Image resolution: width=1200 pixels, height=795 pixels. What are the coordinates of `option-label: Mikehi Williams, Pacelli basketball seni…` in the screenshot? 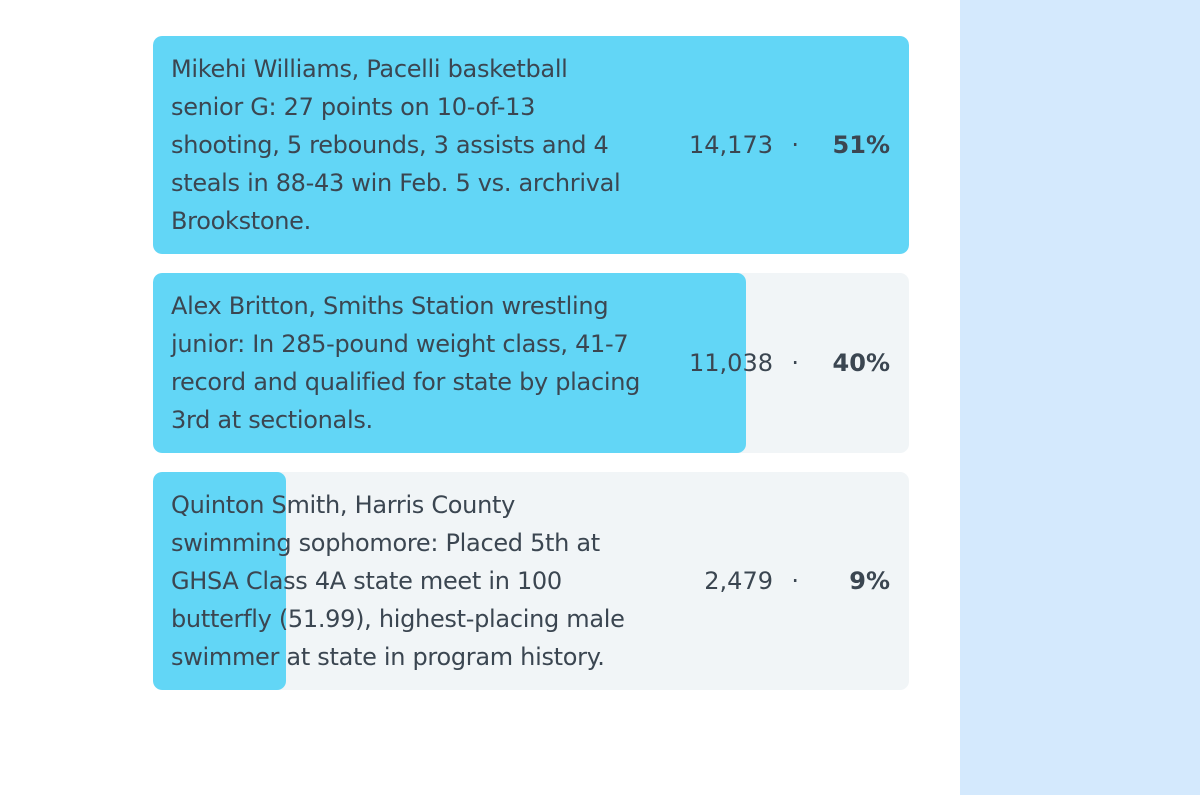 It's located at (396, 145).